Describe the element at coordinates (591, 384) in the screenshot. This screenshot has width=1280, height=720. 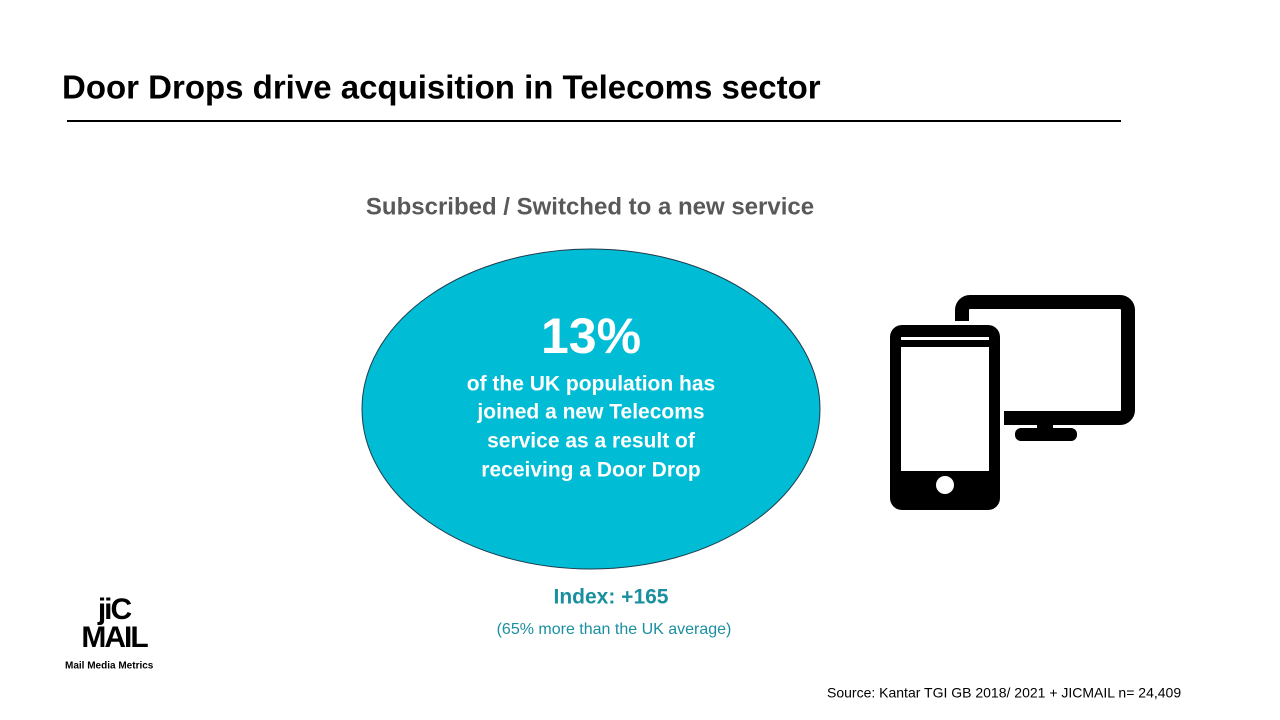
I see `callout-line: of the UK population has` at that location.